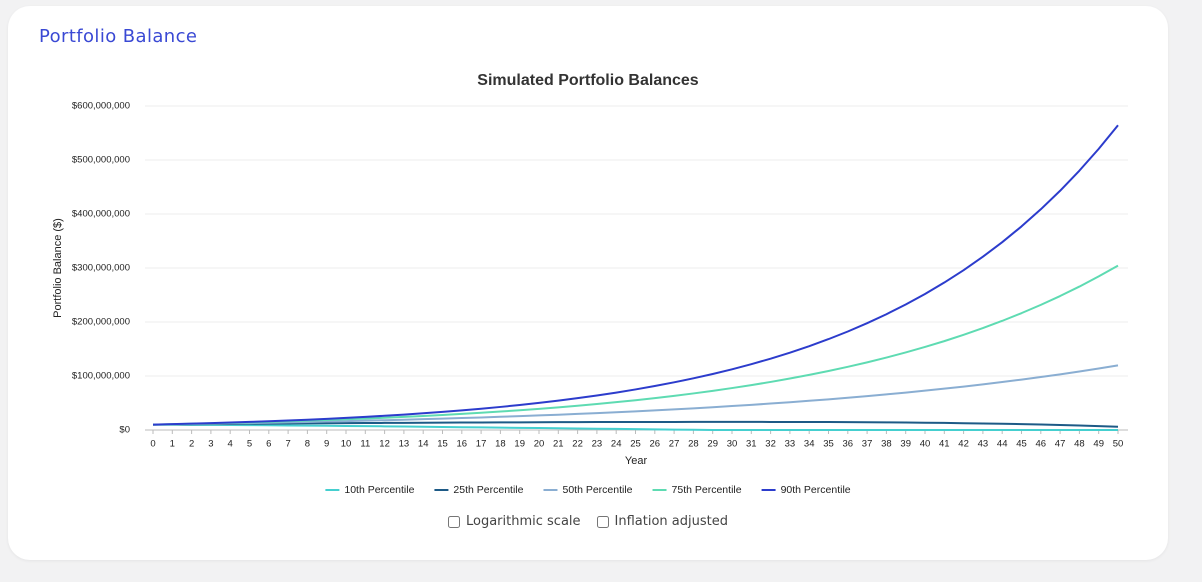  What do you see at coordinates (963, 444) in the screenshot?
I see `x-tick-label: 42` at bounding box center [963, 444].